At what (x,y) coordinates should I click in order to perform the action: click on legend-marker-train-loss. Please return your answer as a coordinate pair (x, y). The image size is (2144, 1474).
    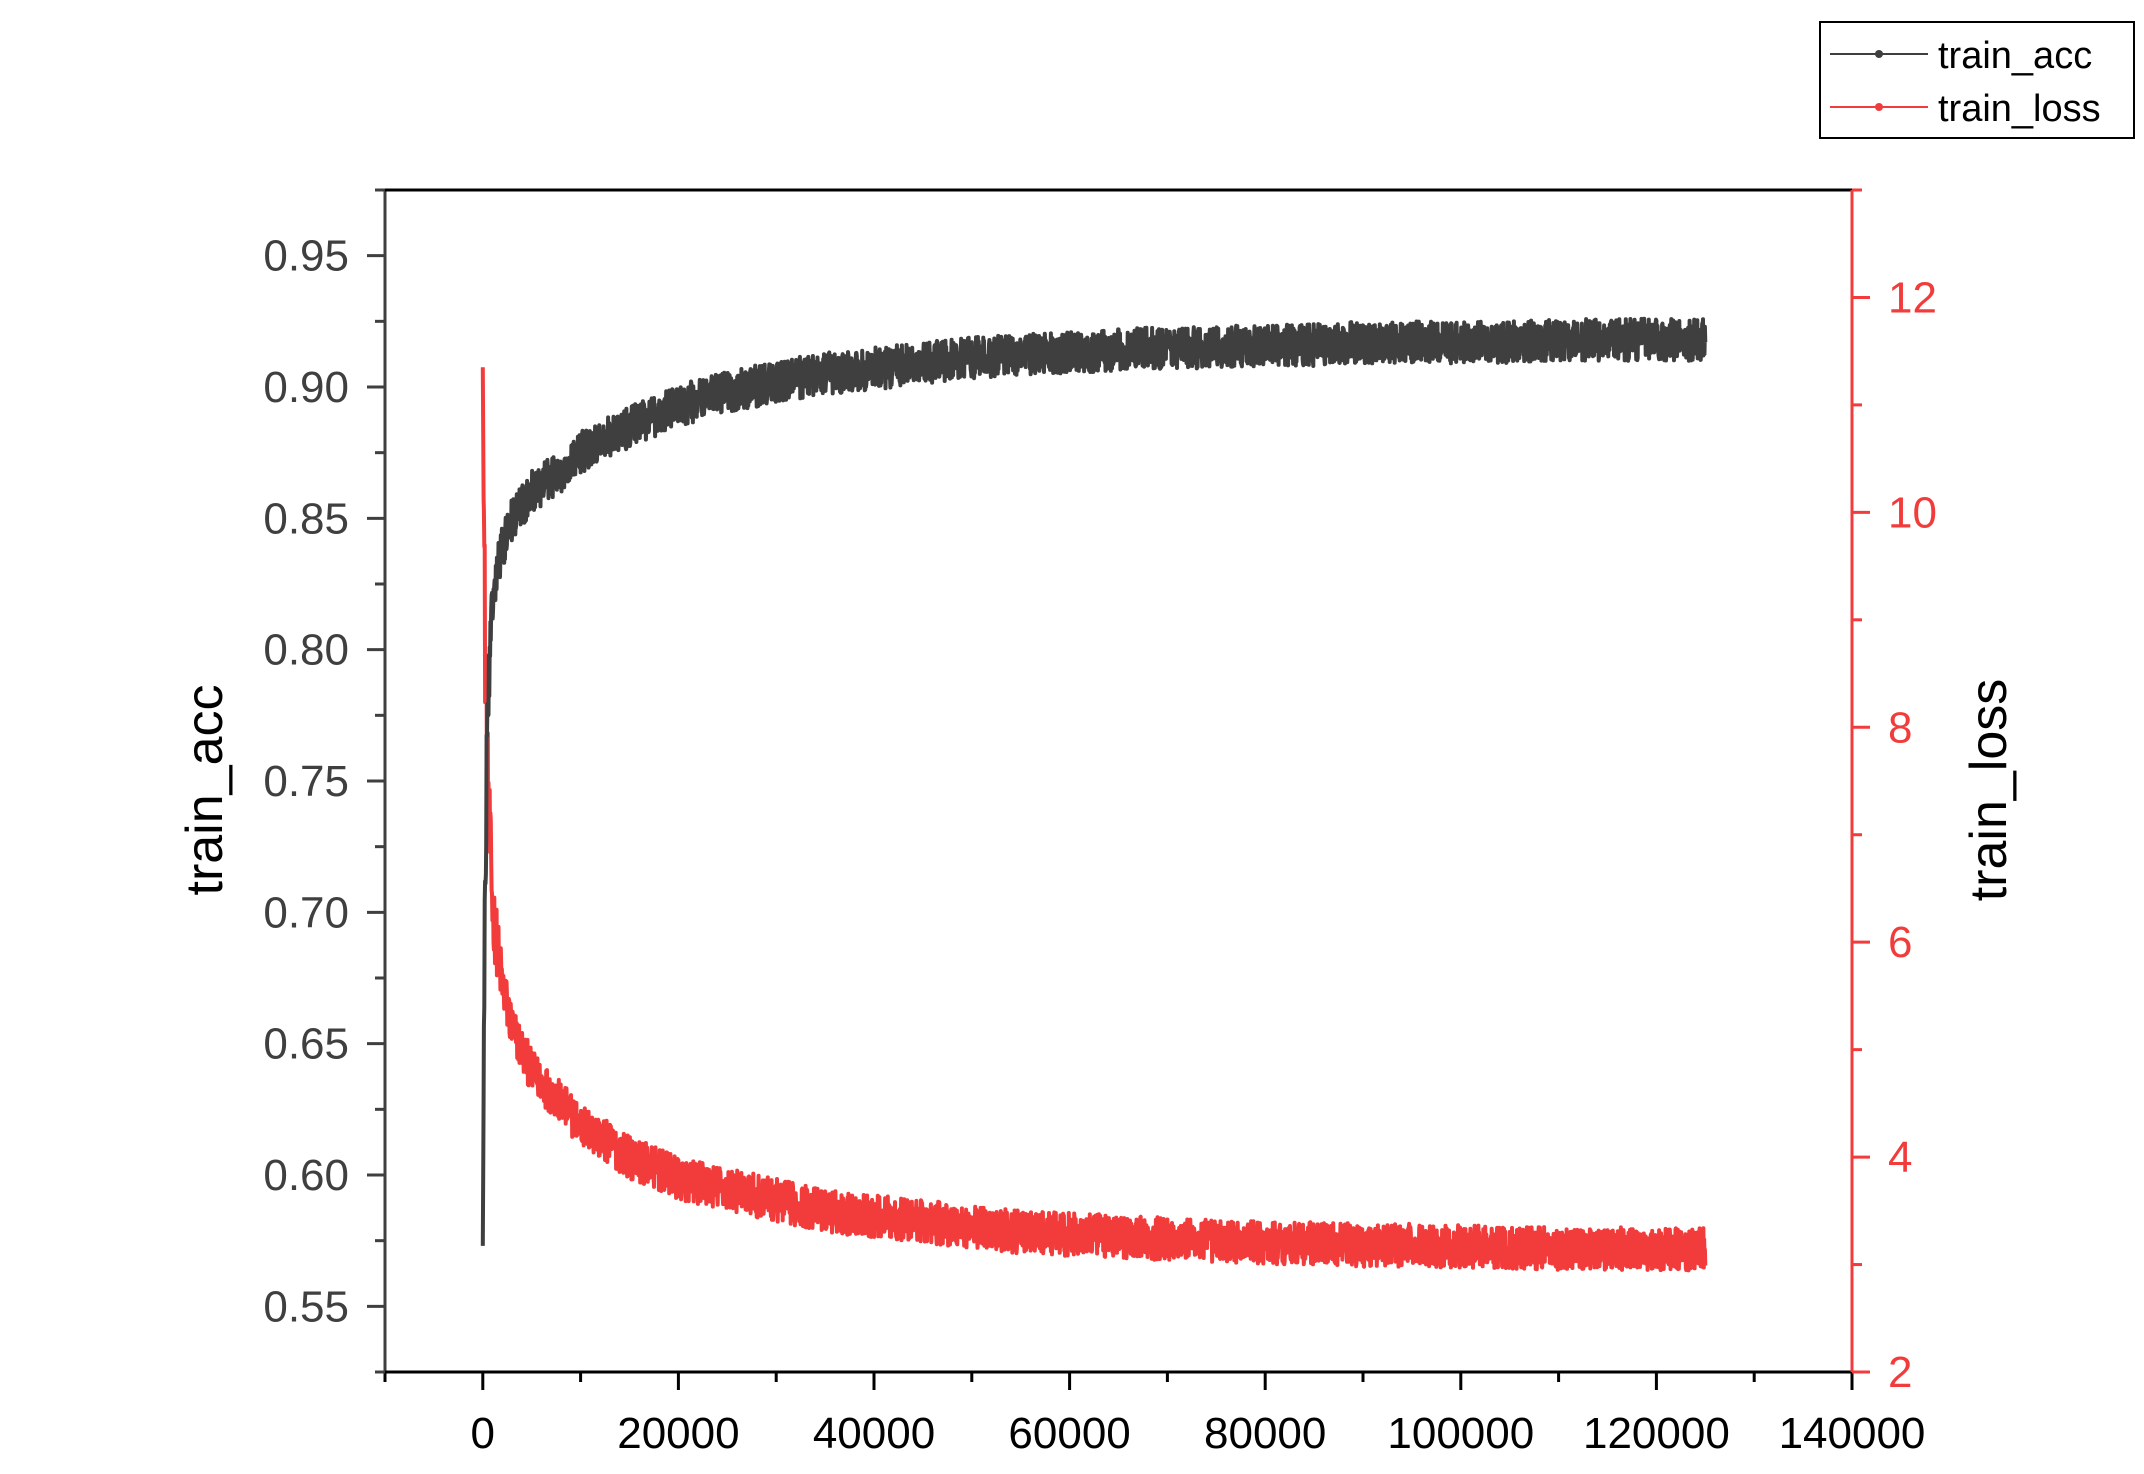
    Looking at the image, I should click on (1879, 107).